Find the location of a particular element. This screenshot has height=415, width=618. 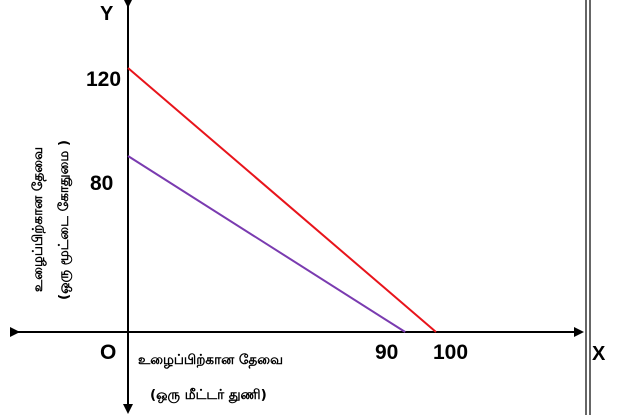

x-axis-name: X is located at coordinates (599, 354).